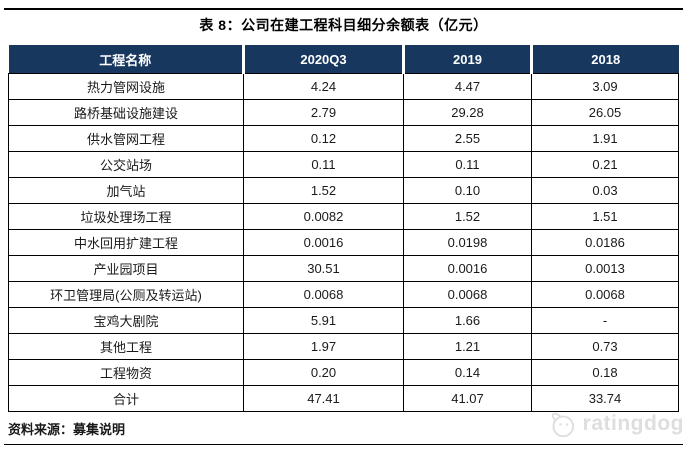 Image resolution: width=687 pixels, height=453 pixels. I want to click on top-divider, so click(343, 9).